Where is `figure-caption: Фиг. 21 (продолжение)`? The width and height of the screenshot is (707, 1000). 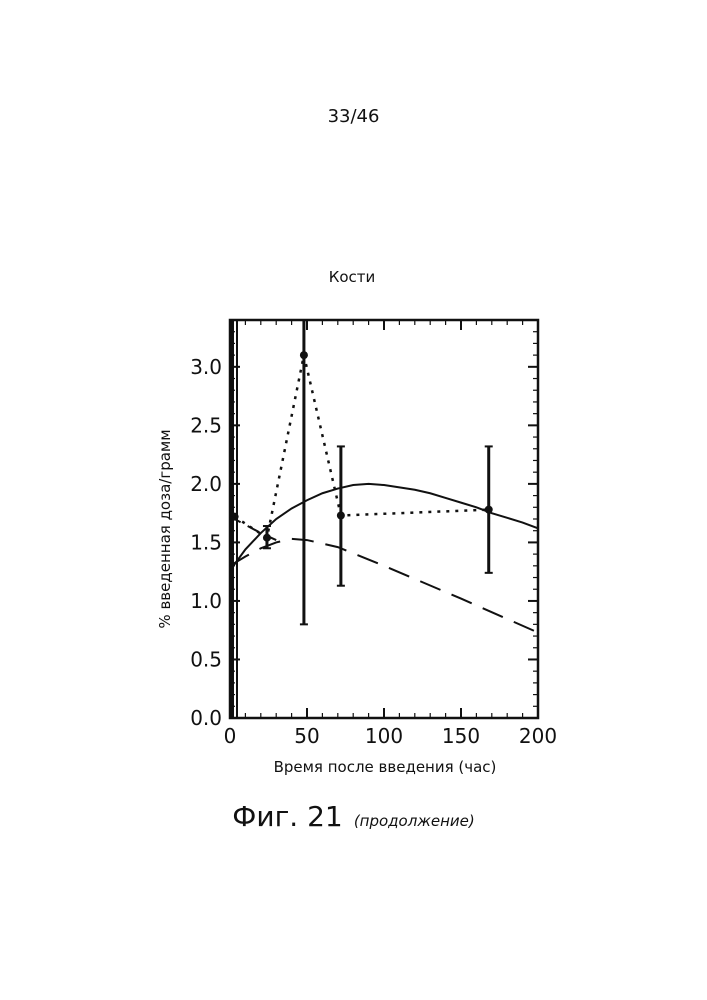
figure-caption: Фиг. 21 (продолжение) is located at coordinates (353, 816).